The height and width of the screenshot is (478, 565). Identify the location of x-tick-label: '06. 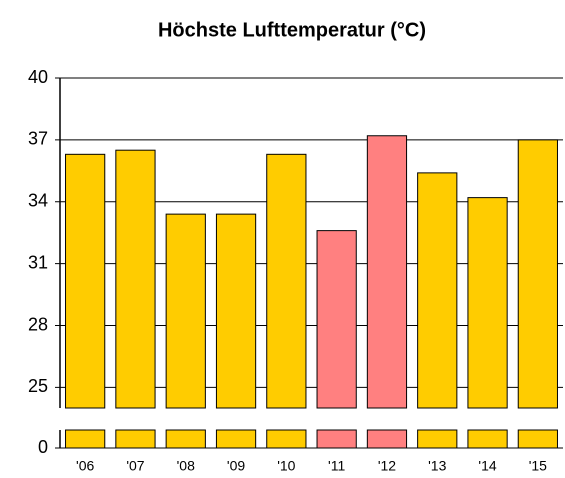
(85, 466).